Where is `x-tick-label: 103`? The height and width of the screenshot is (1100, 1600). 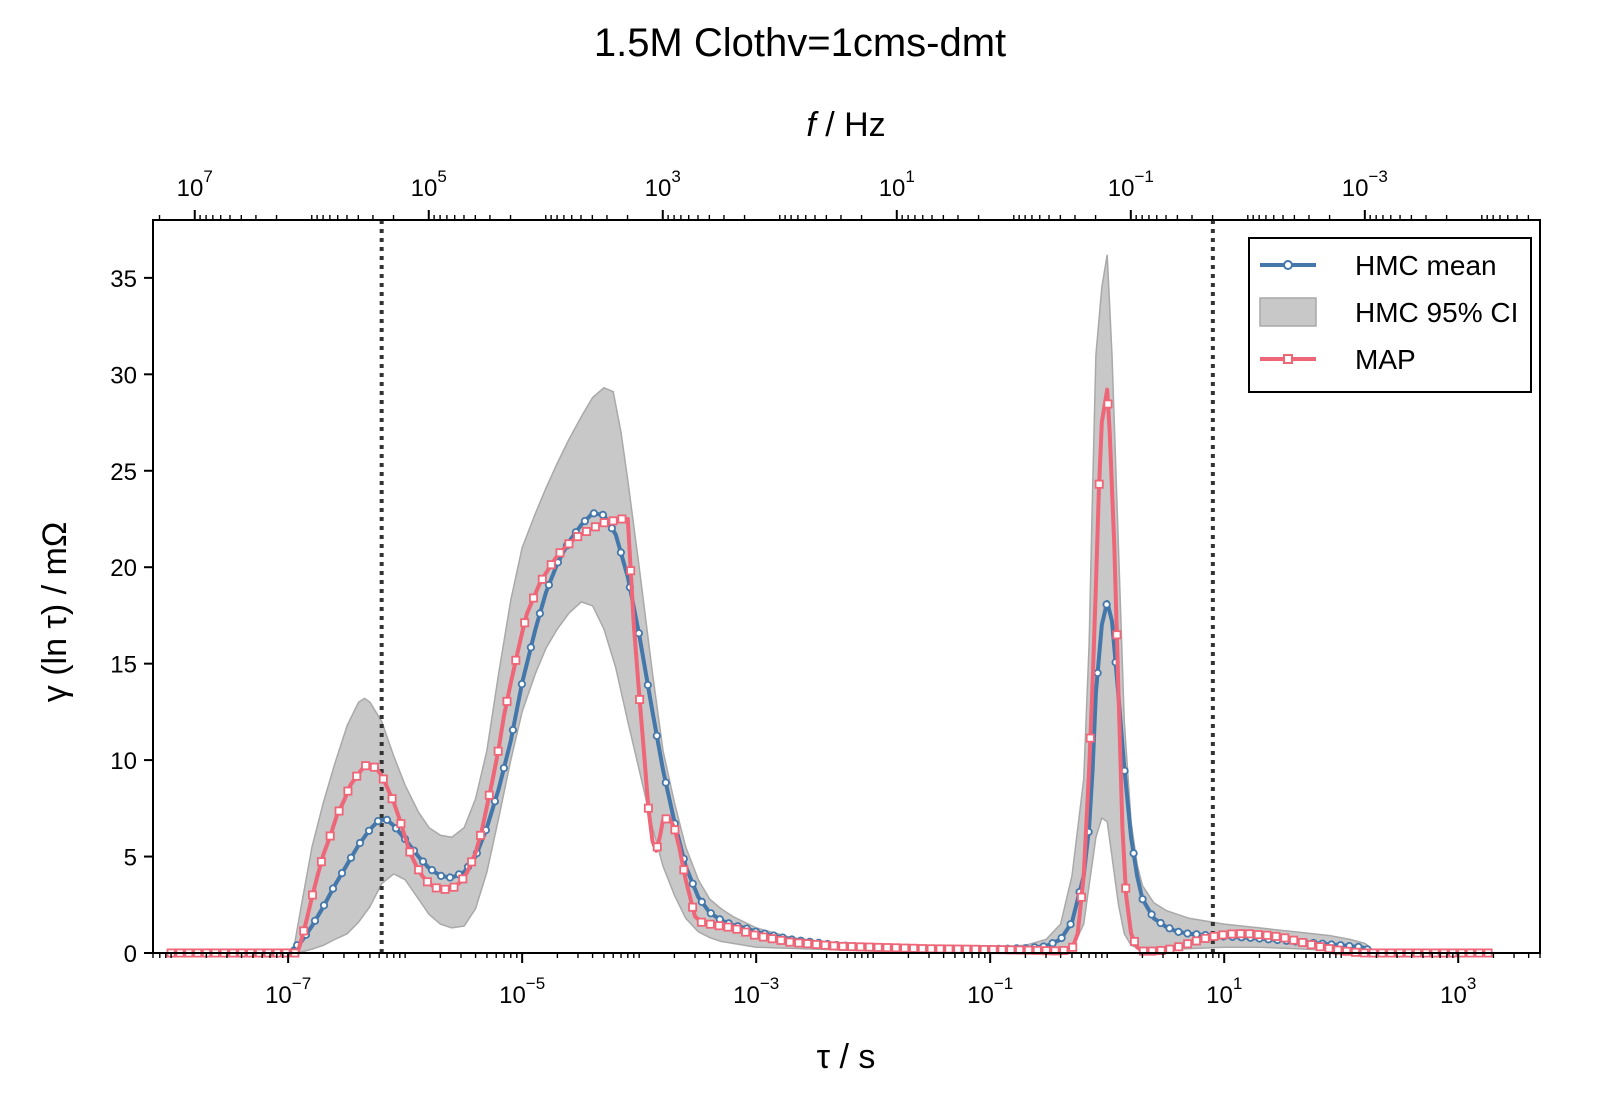
x-tick-label: 103 is located at coordinates (1458, 991).